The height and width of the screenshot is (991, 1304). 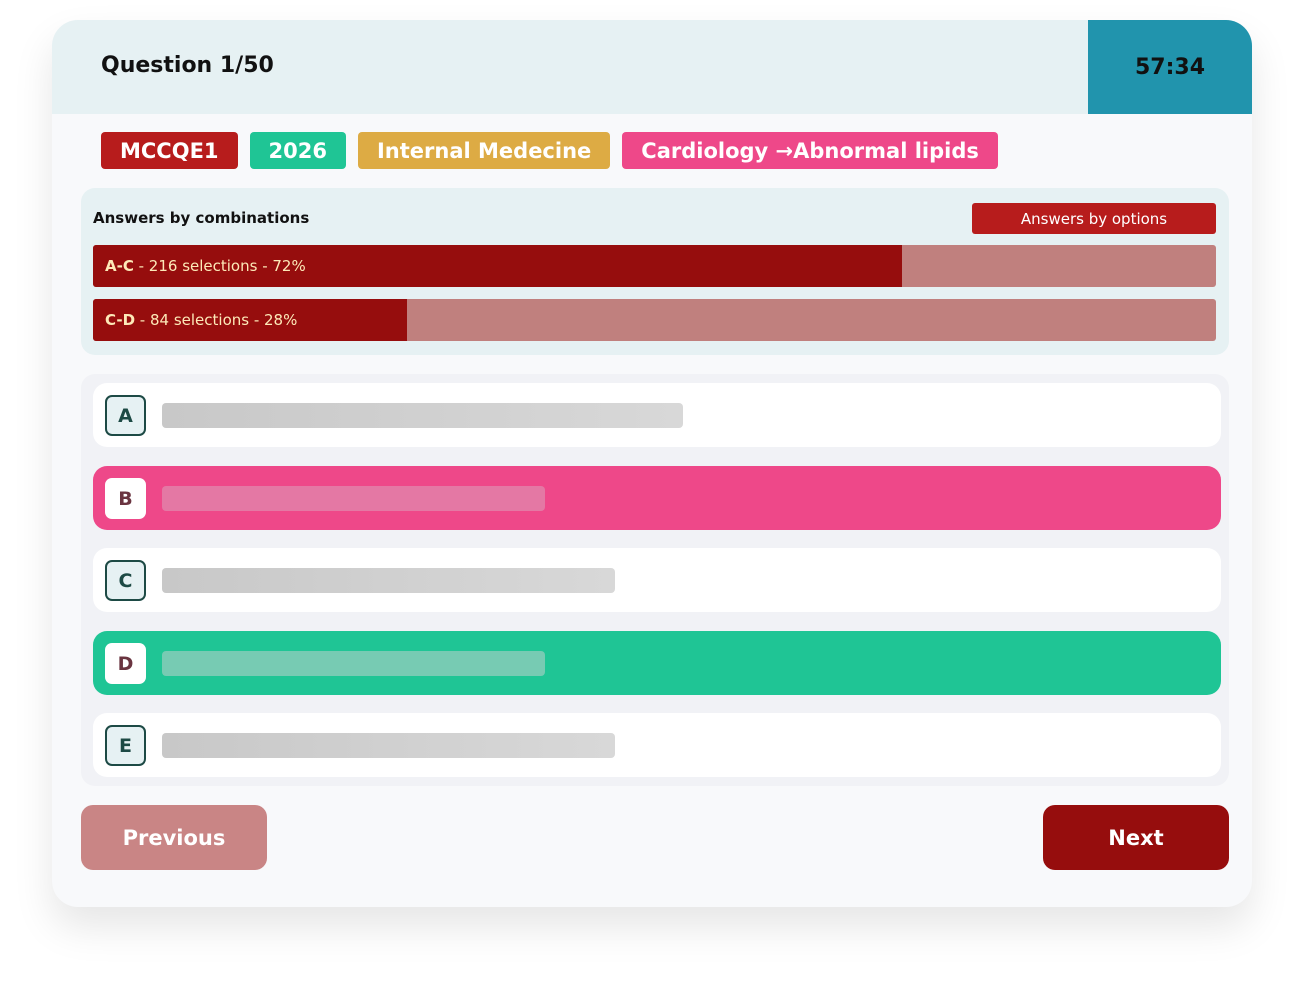 I want to click on stats-title: Answers by combinations, so click(x=201, y=218).